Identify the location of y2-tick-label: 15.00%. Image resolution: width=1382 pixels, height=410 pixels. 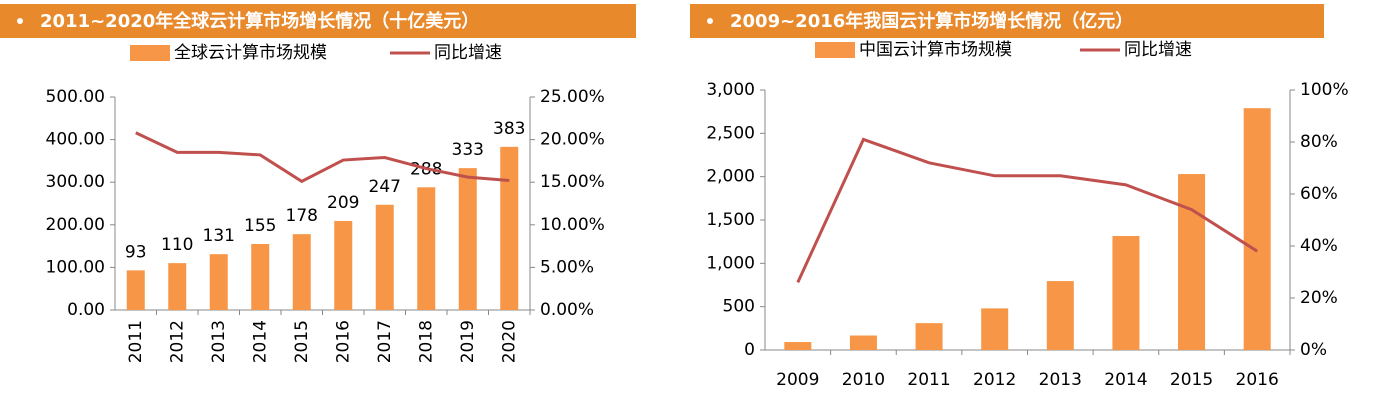
(572, 182).